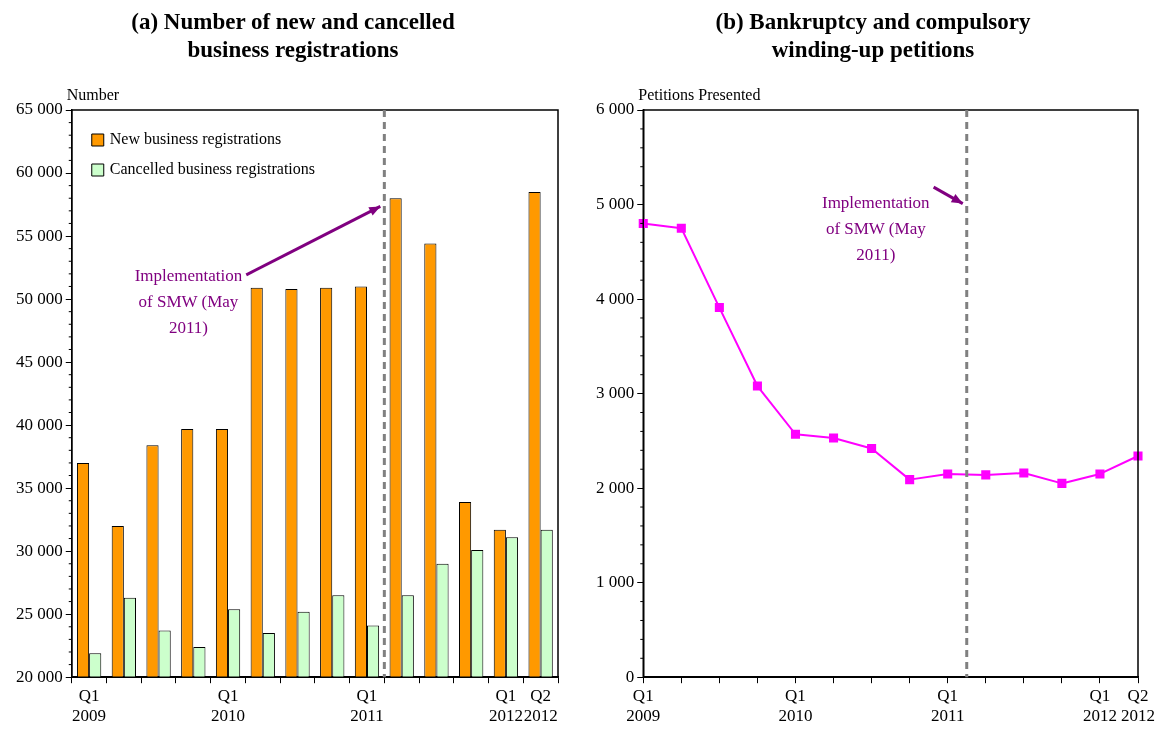 Image resolution: width=1166 pixels, height=747 pixels. Describe the element at coordinates (615, 393) in the screenshot. I see `y-tick-label: 3 000` at that location.